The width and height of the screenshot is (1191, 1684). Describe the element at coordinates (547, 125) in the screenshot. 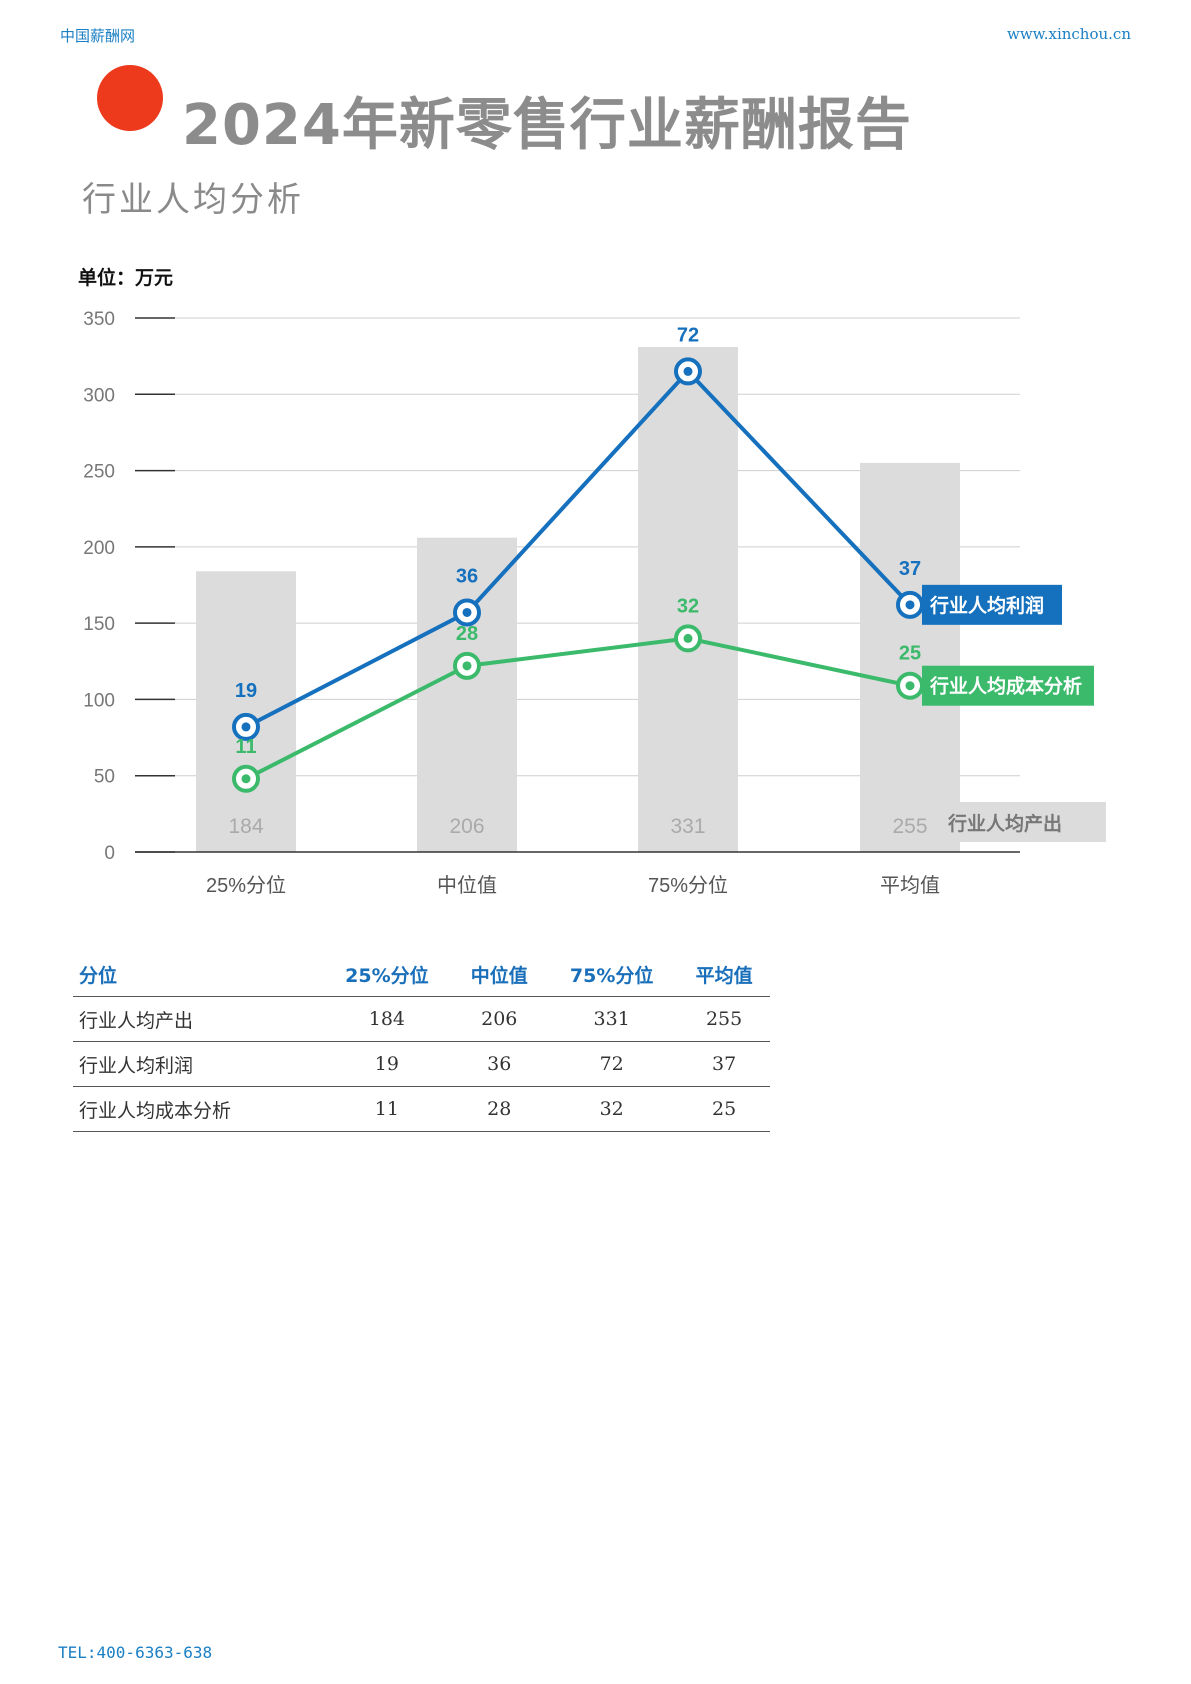

I see `report-title: 2024年新零售行业薪酬报告` at that location.